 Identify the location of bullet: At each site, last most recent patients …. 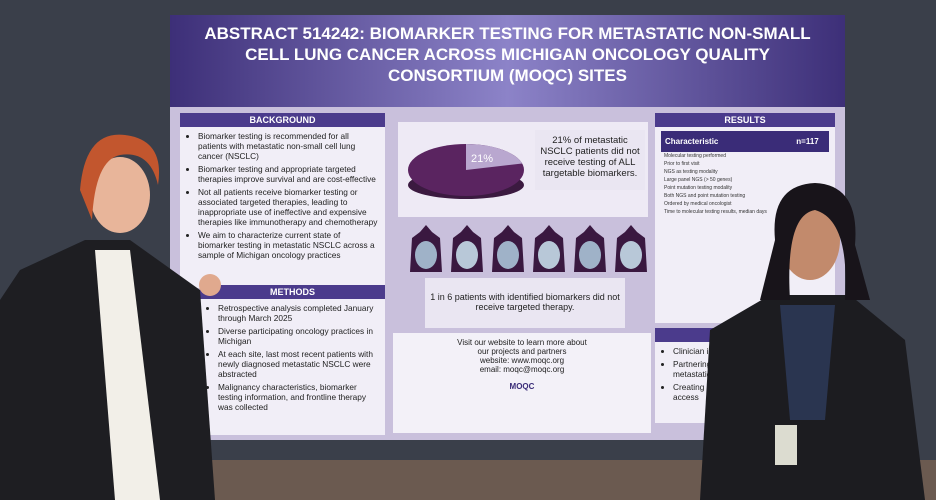
(298, 364).